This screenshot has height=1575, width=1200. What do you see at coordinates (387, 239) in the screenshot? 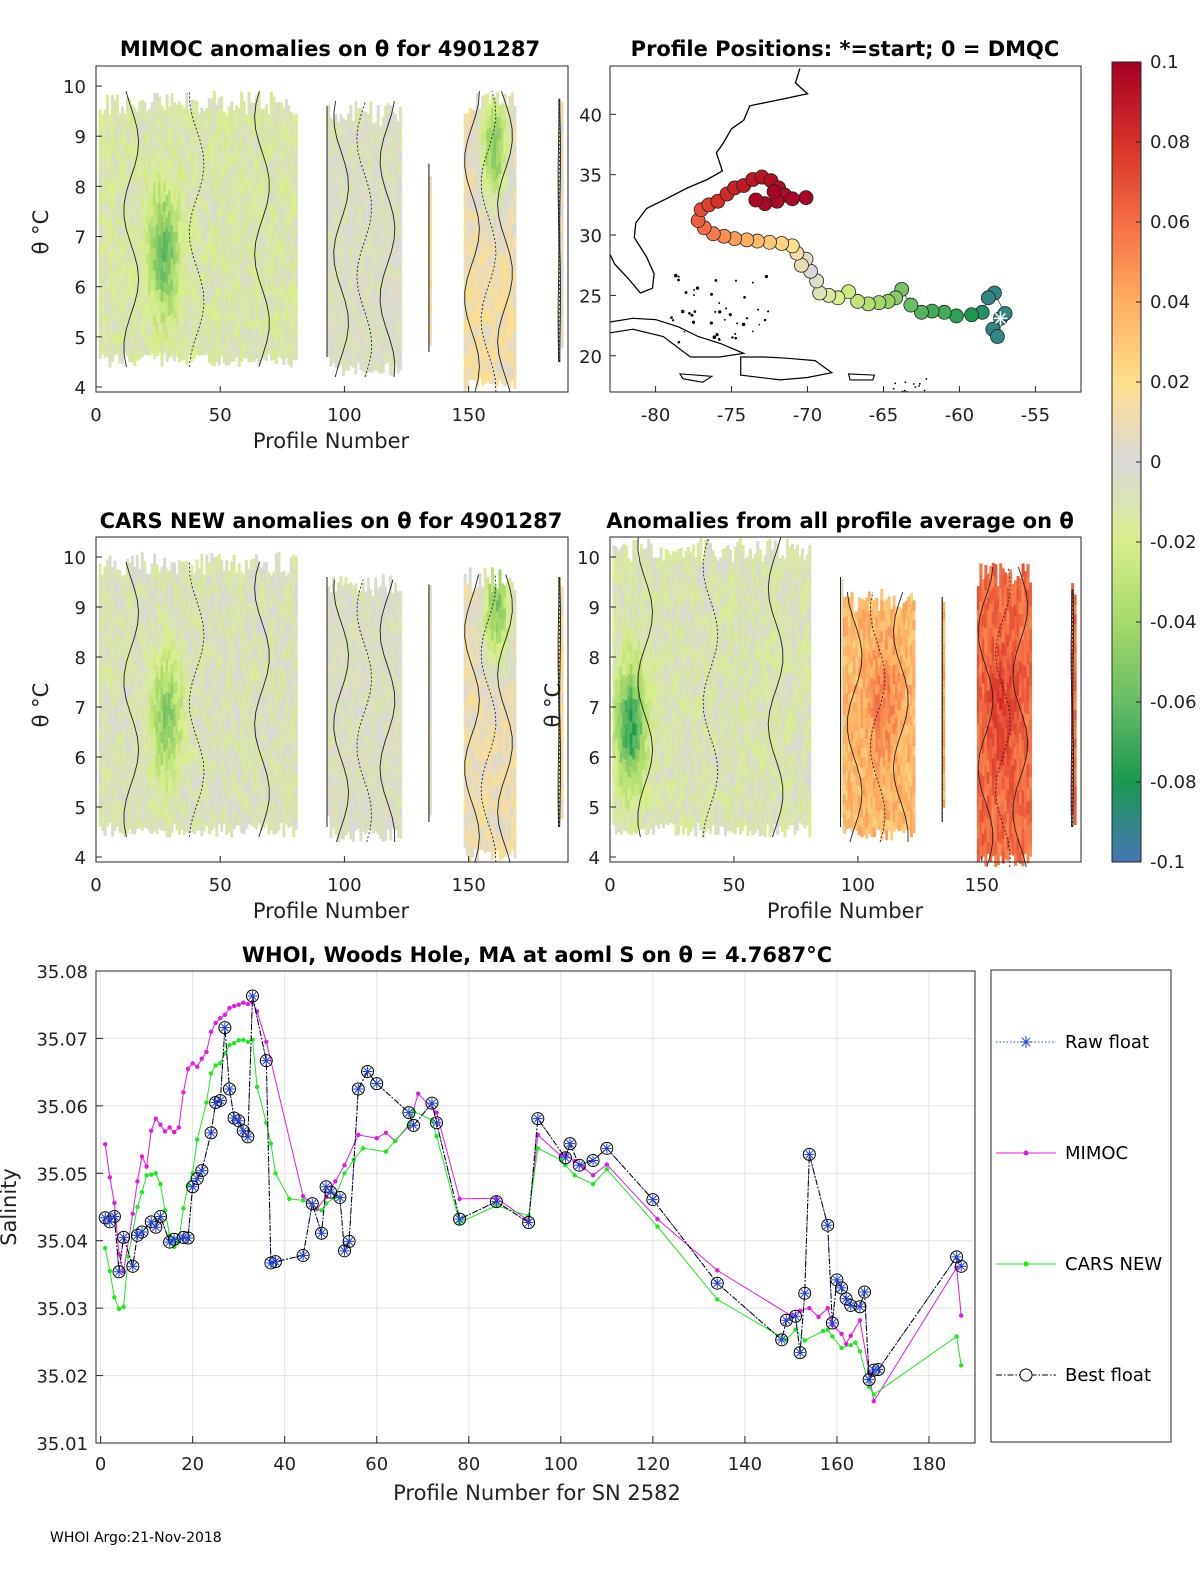
I see `contour-line` at bounding box center [387, 239].